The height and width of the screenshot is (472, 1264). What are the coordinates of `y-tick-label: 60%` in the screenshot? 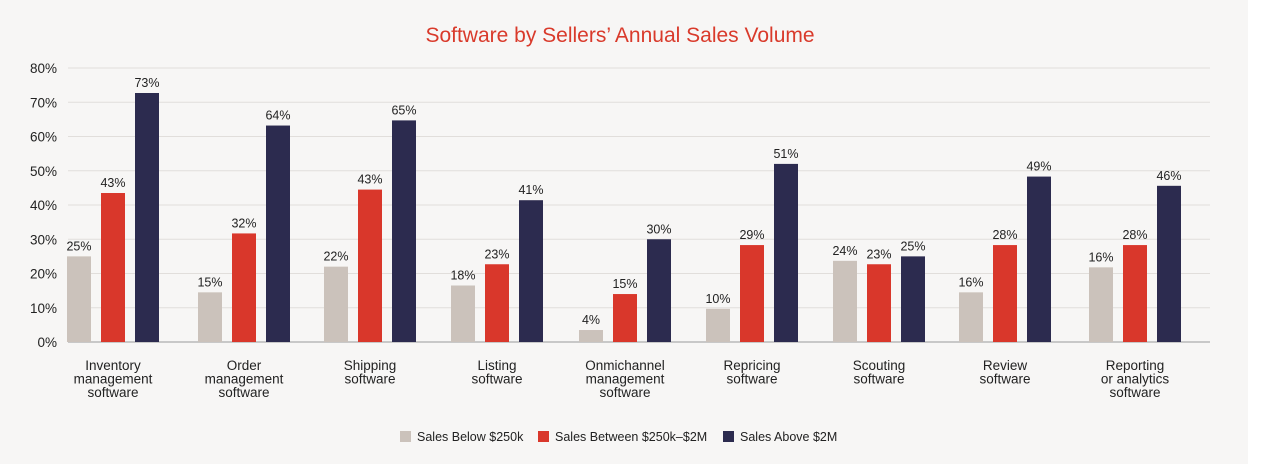 It's located at (43, 137).